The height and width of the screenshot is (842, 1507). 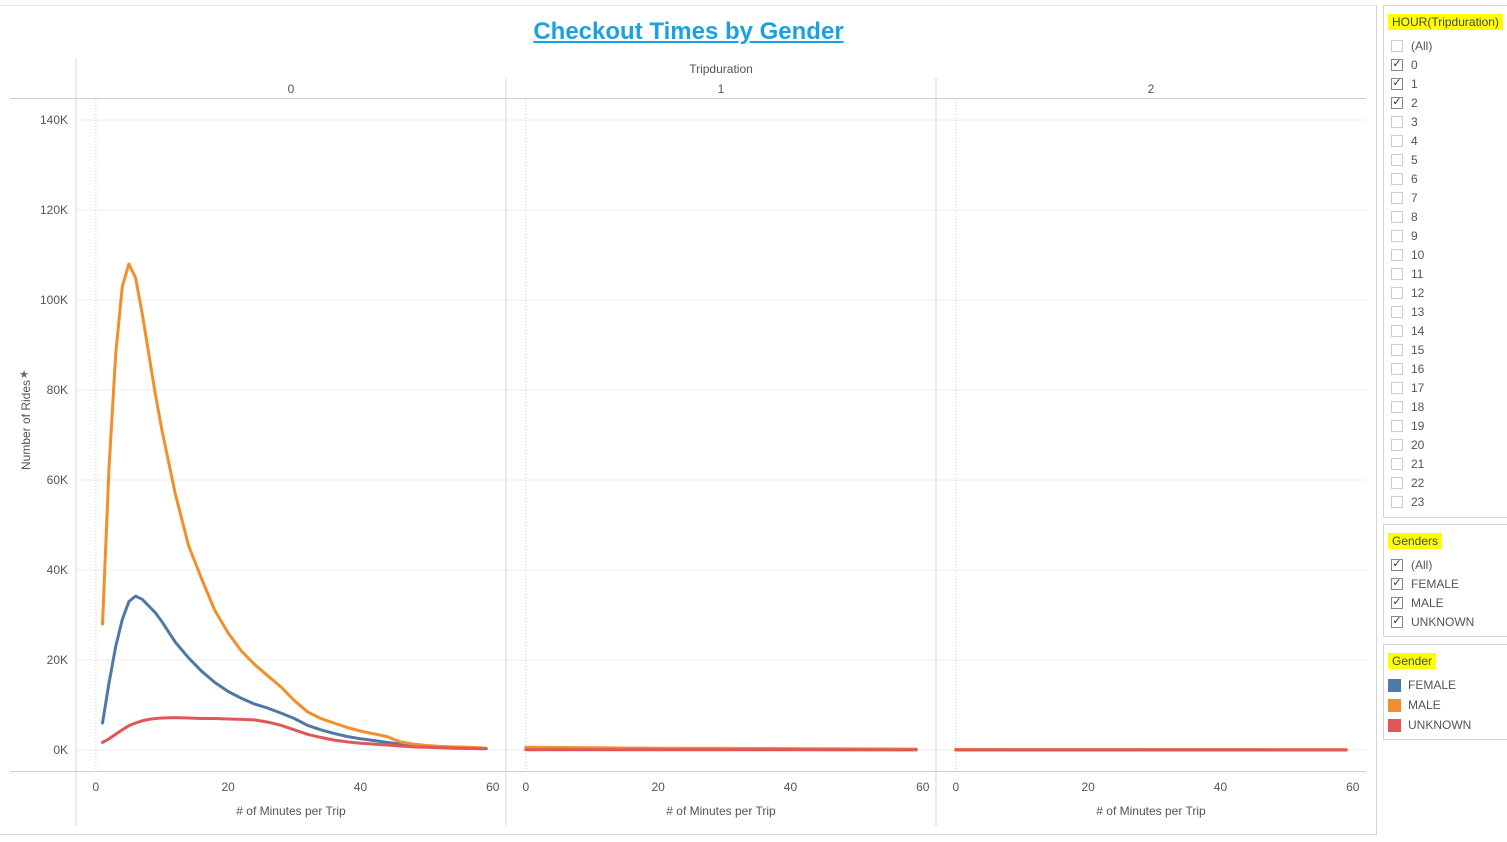 I want to click on legend-label: UNKNOWN, so click(x=1440, y=725).